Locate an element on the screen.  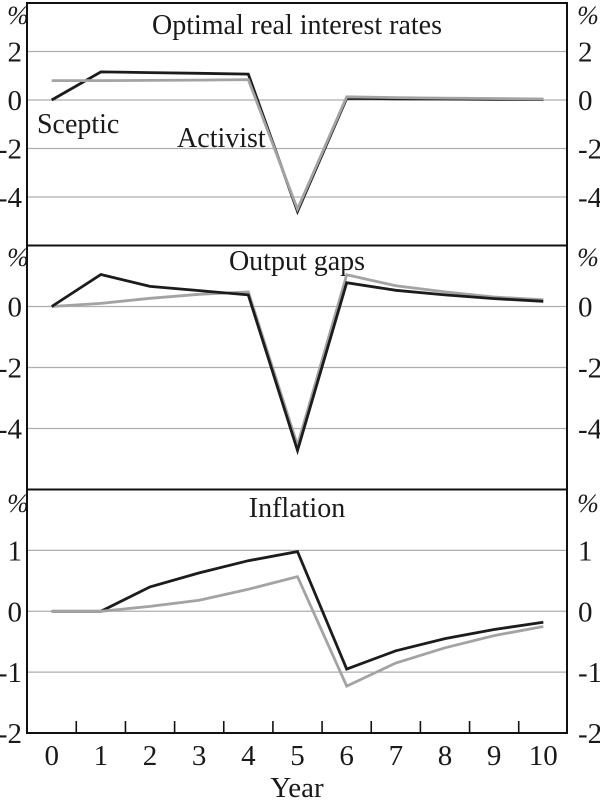
x-tick-label: 1 is located at coordinates (101, 756).